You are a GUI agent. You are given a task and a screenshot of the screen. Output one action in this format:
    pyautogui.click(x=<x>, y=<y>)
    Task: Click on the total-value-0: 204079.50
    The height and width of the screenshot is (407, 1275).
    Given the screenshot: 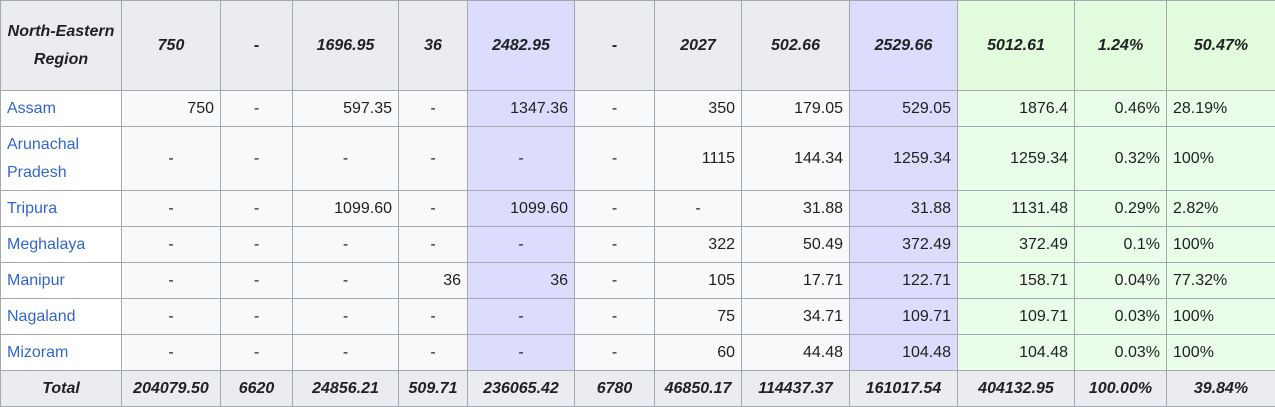 What is the action you would take?
    pyautogui.click(x=171, y=389)
    